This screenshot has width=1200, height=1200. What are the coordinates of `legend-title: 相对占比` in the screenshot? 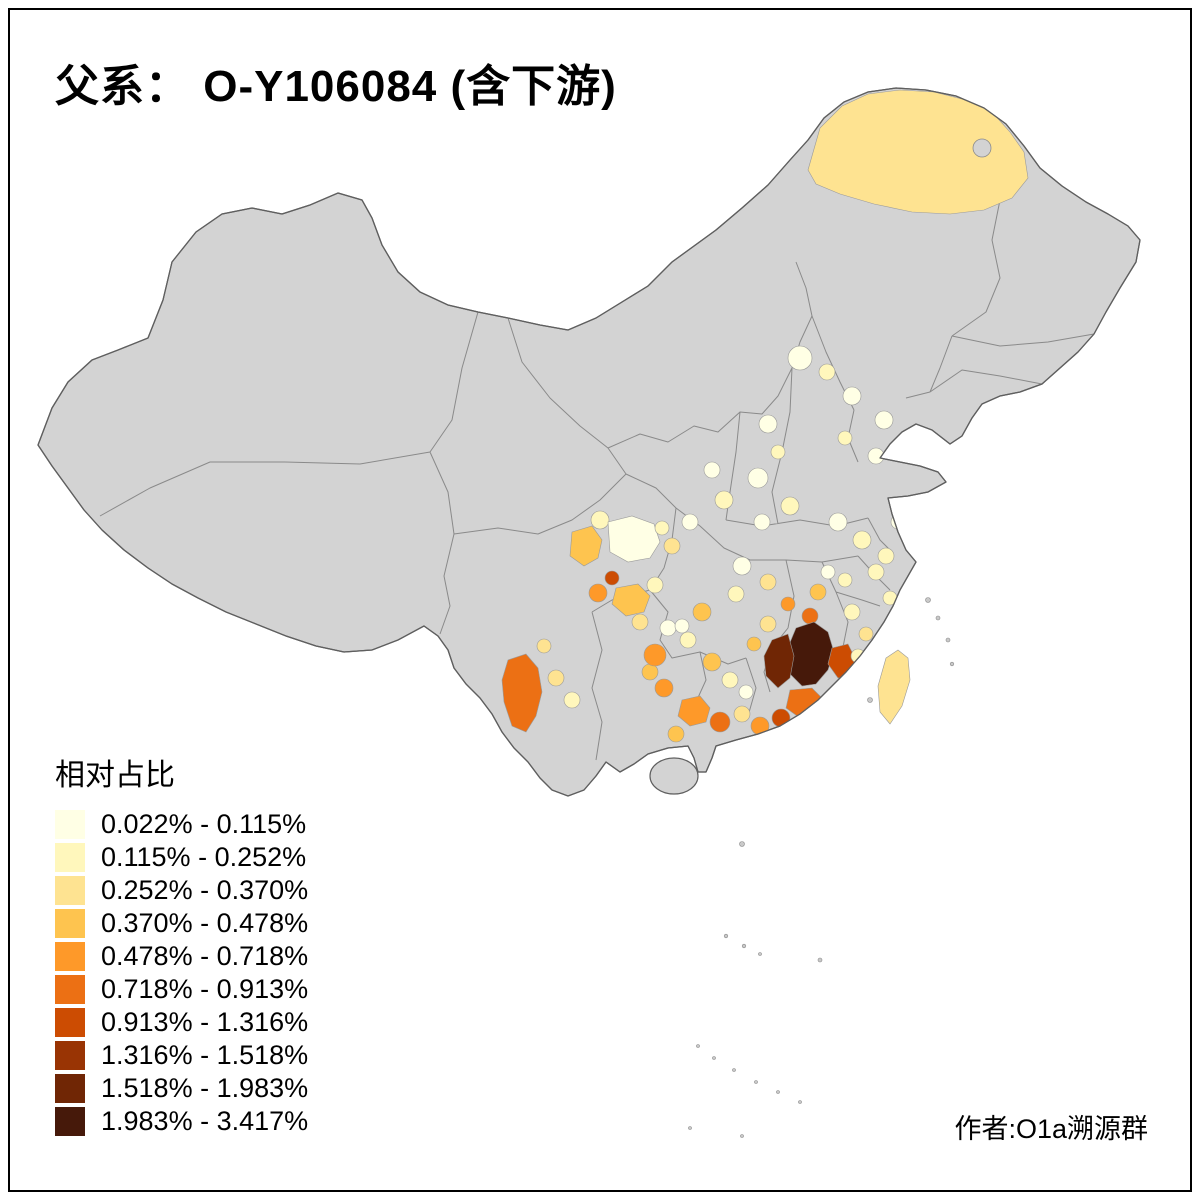 It's located at (115, 775).